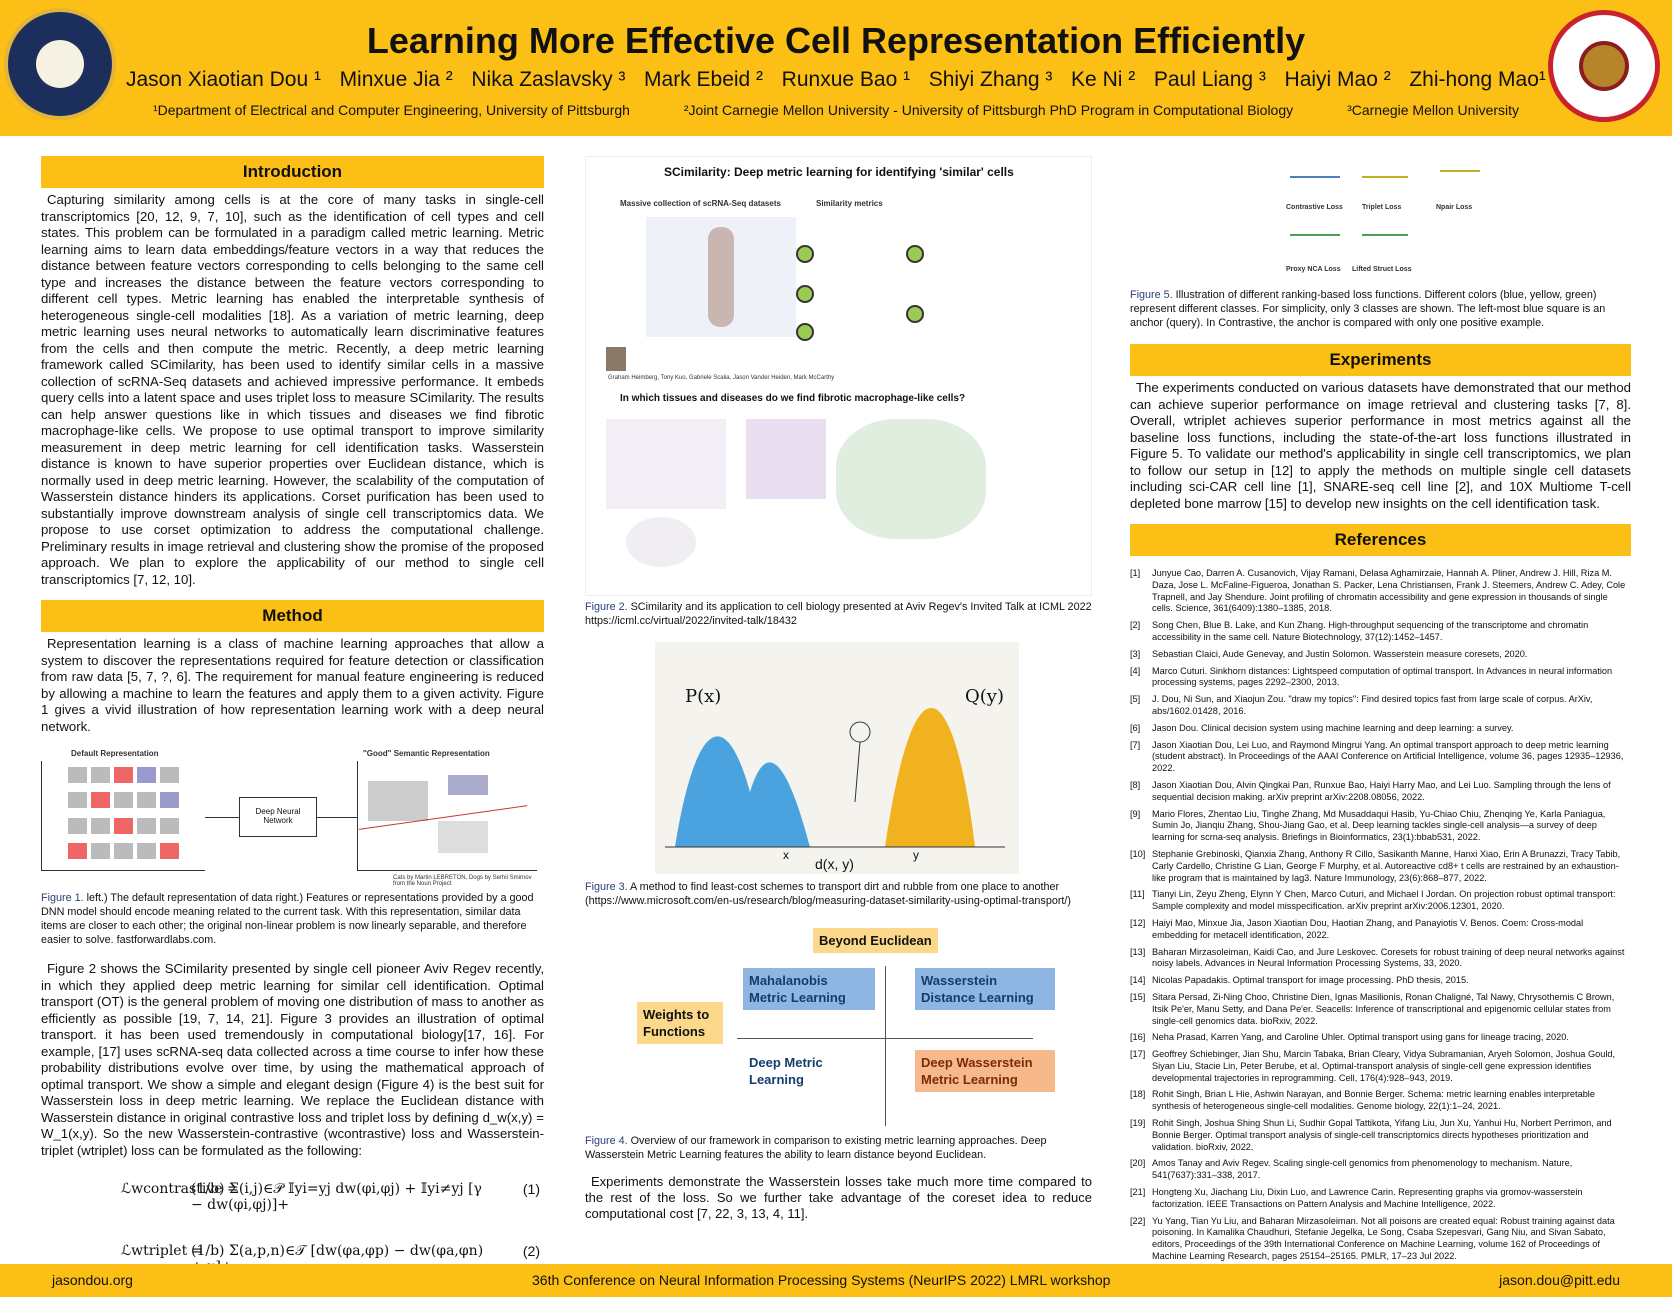  I want to click on loss-label: Proxy NCA Loss, so click(1313, 269).